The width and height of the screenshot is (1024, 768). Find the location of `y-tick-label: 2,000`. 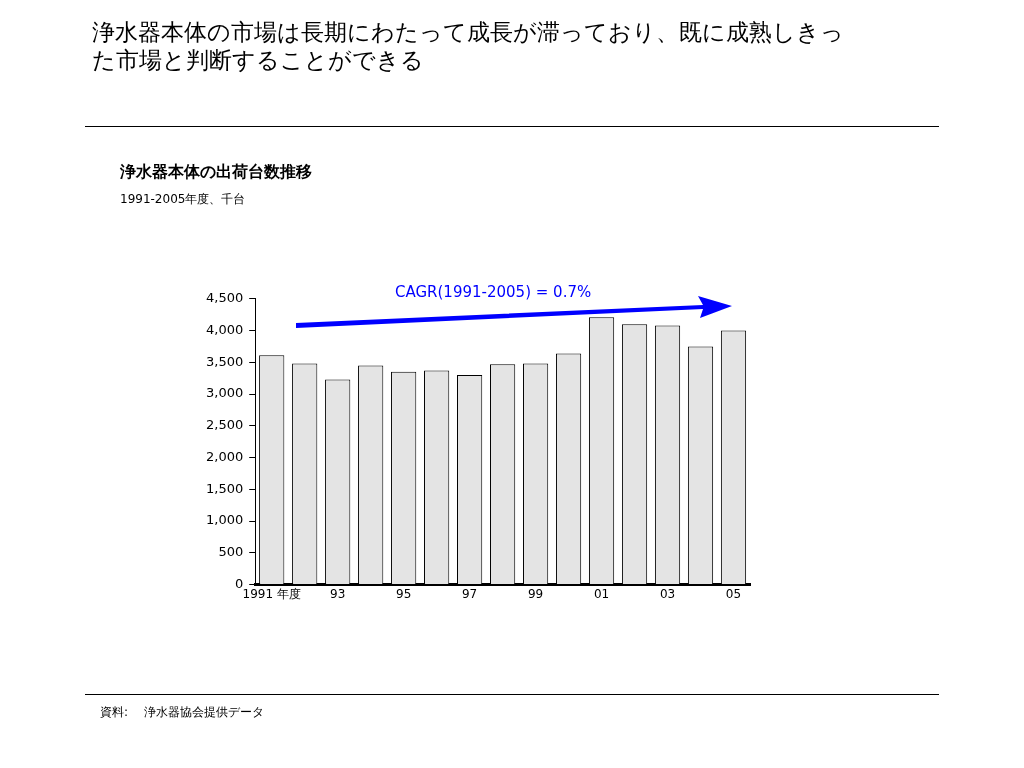

y-tick-label: 2,000 is located at coordinates (225, 456).